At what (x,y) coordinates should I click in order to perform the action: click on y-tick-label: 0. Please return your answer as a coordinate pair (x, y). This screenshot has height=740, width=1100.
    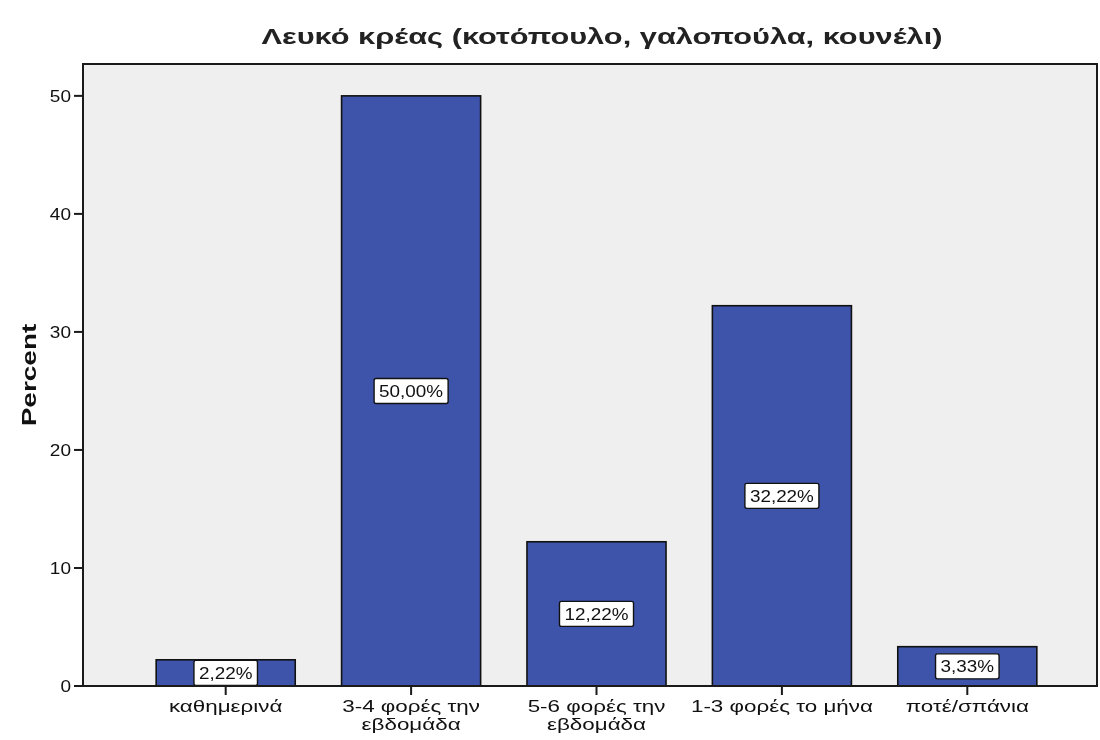
    Looking at the image, I should click on (65, 686).